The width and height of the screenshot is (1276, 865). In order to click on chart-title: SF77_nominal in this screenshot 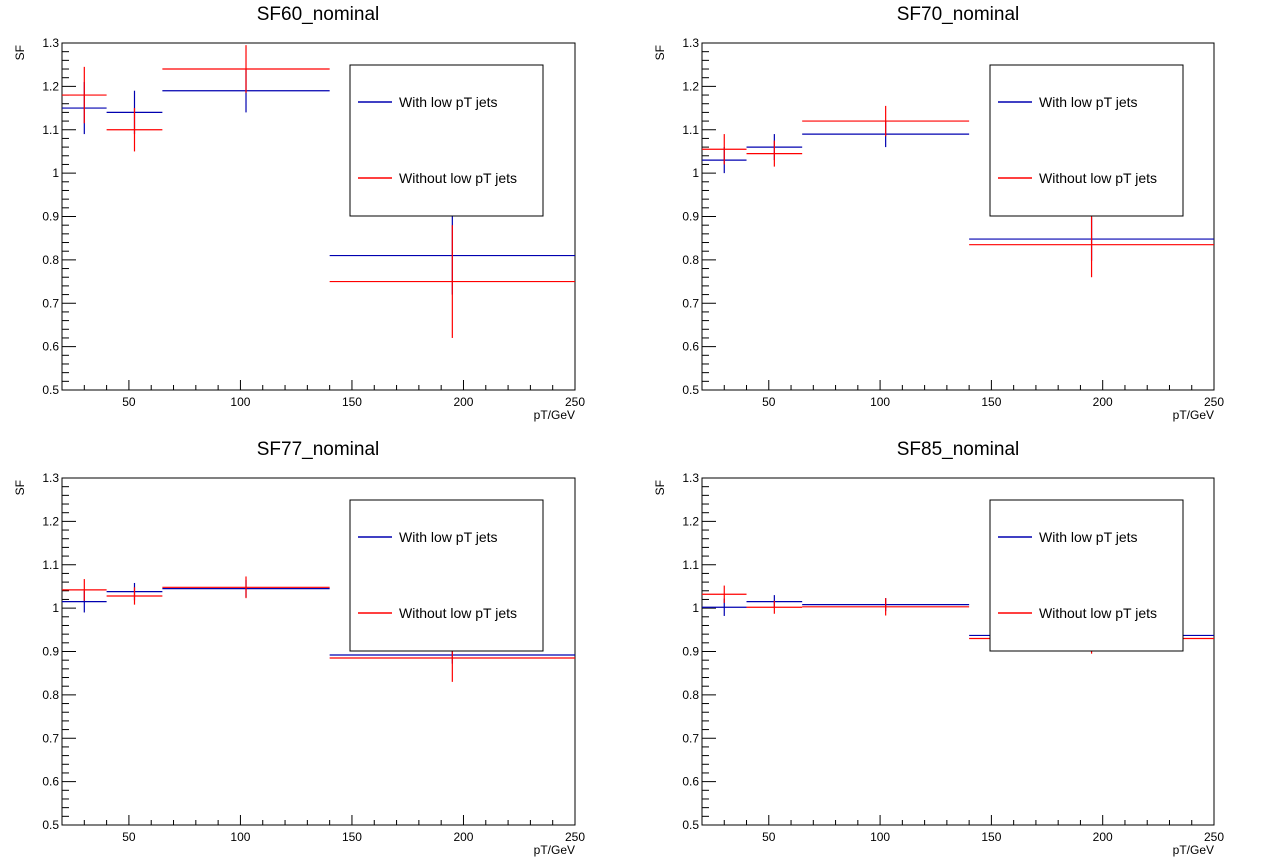, I will do `click(318, 449)`.